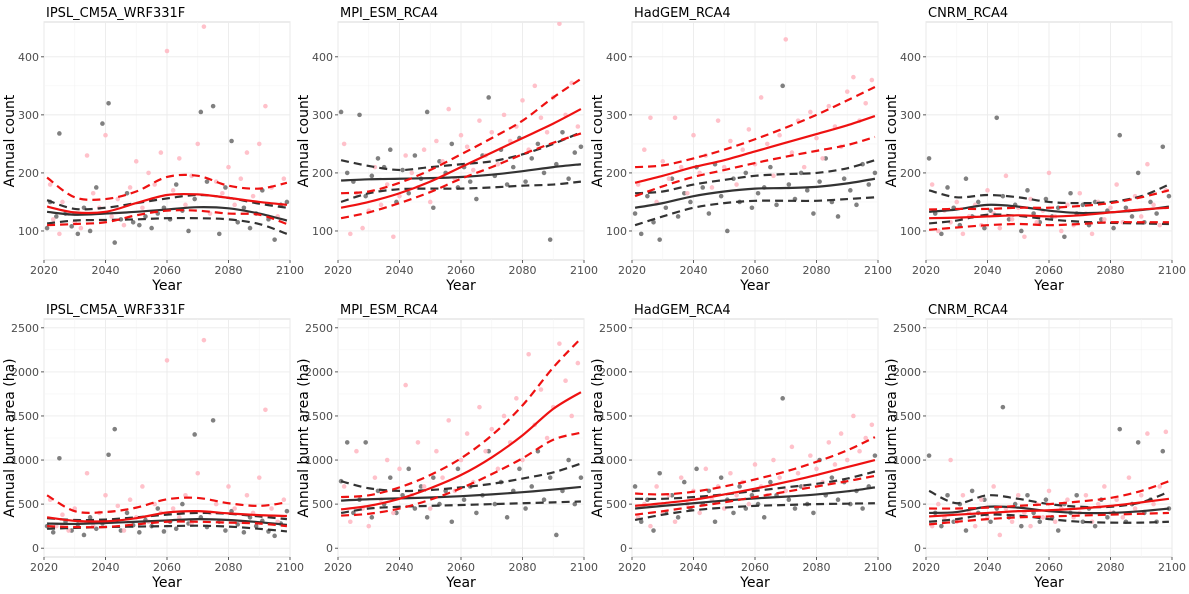 The width and height of the screenshot is (1189, 594). Describe the element at coordinates (616, 115) in the screenshot. I see `y-tick-label: 300` at that location.